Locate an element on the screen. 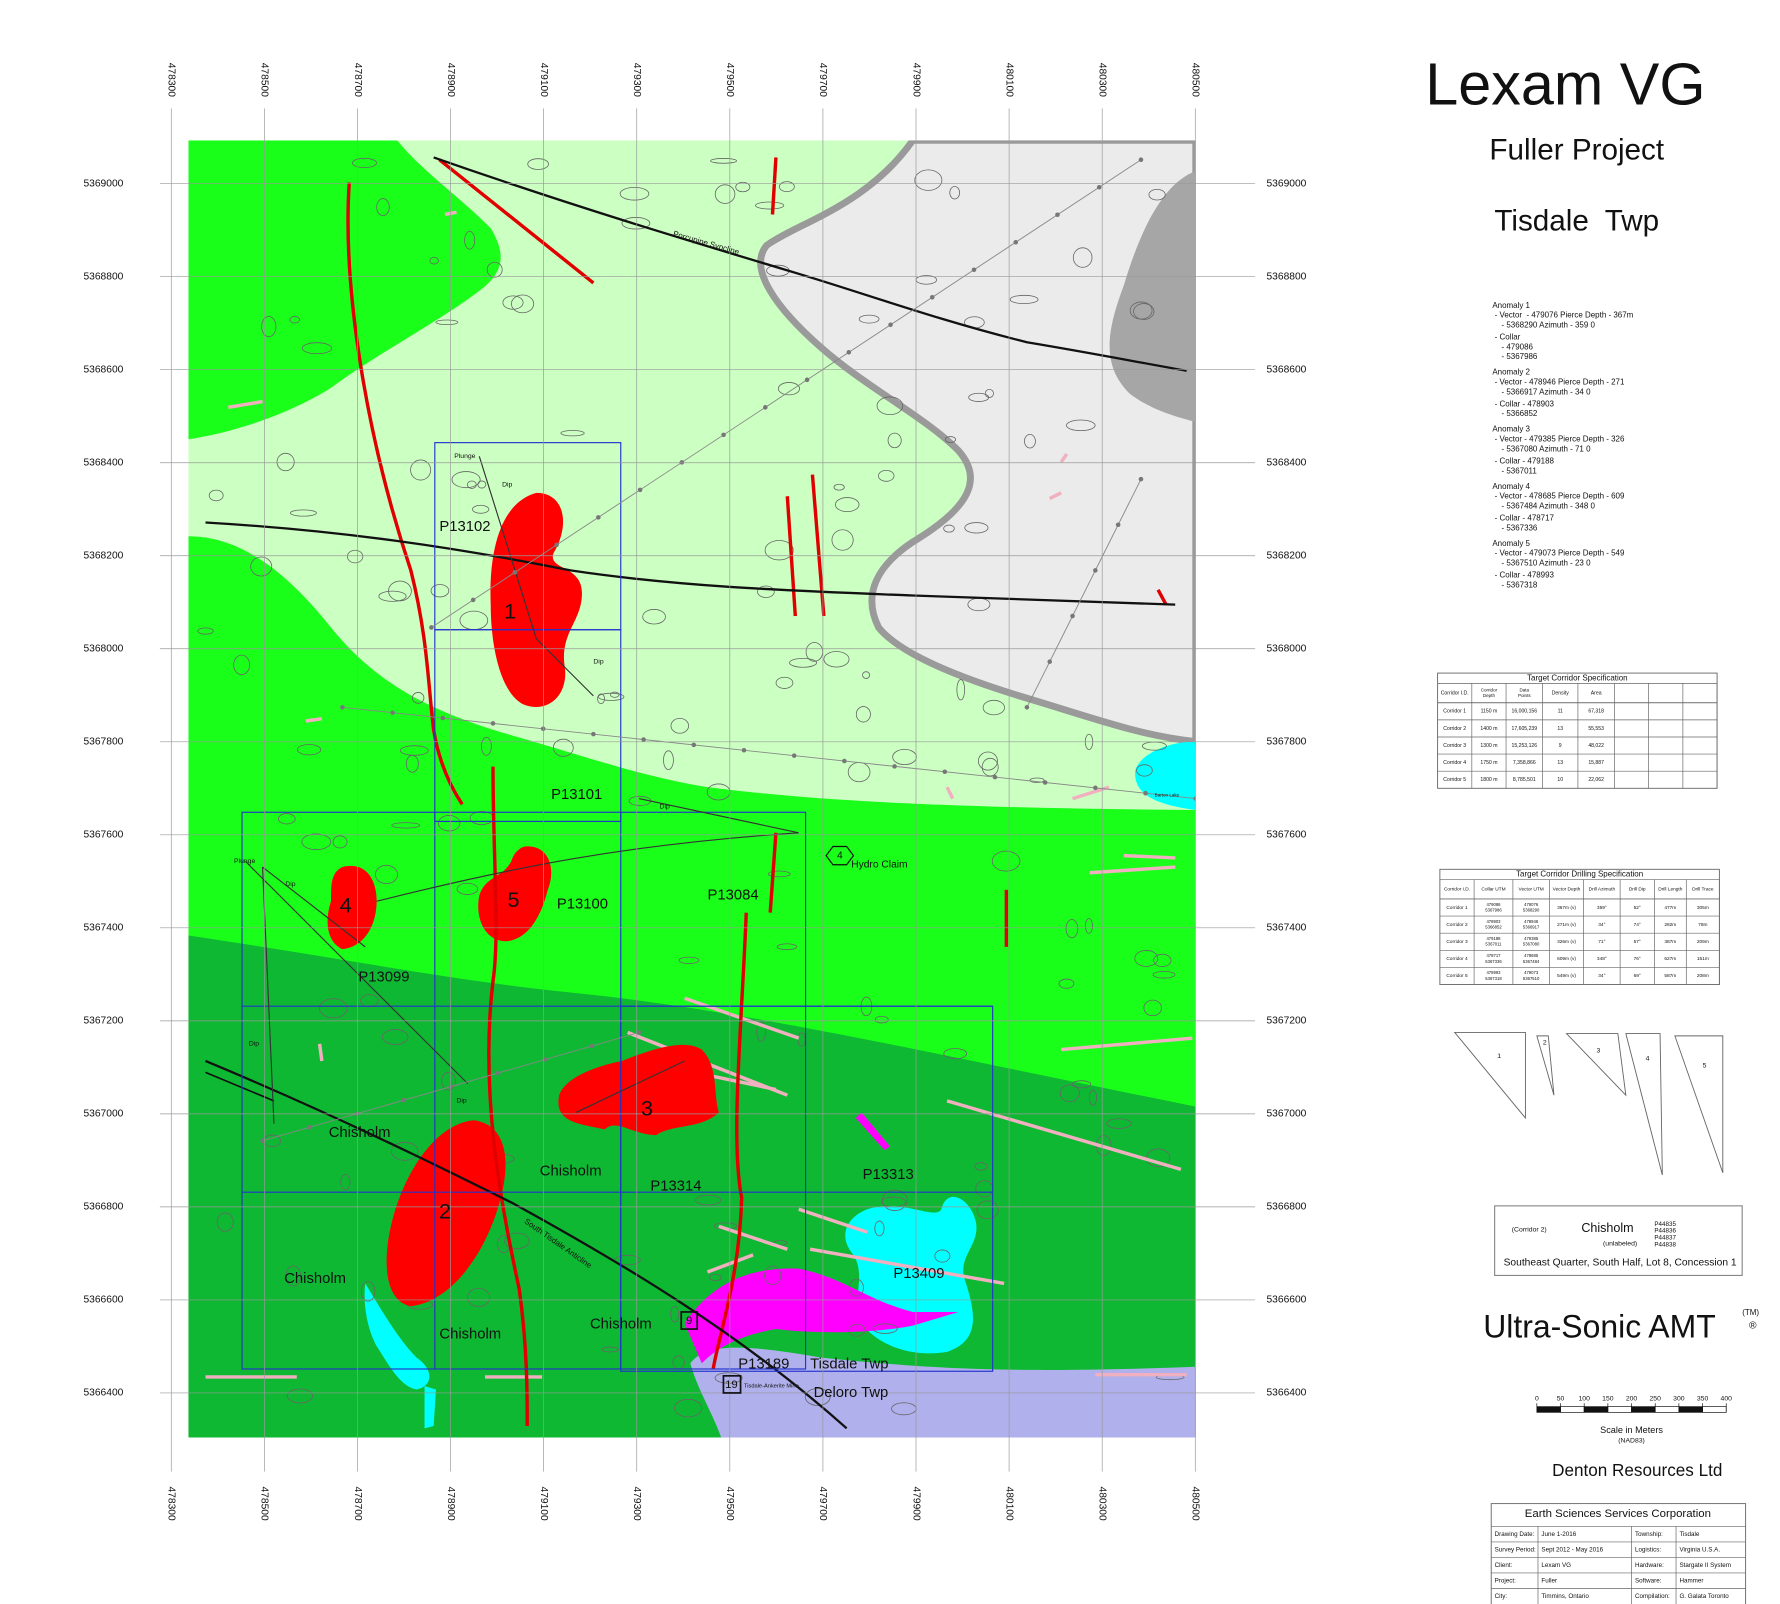  table-cell: 5367080 is located at coordinates (1531, 944).